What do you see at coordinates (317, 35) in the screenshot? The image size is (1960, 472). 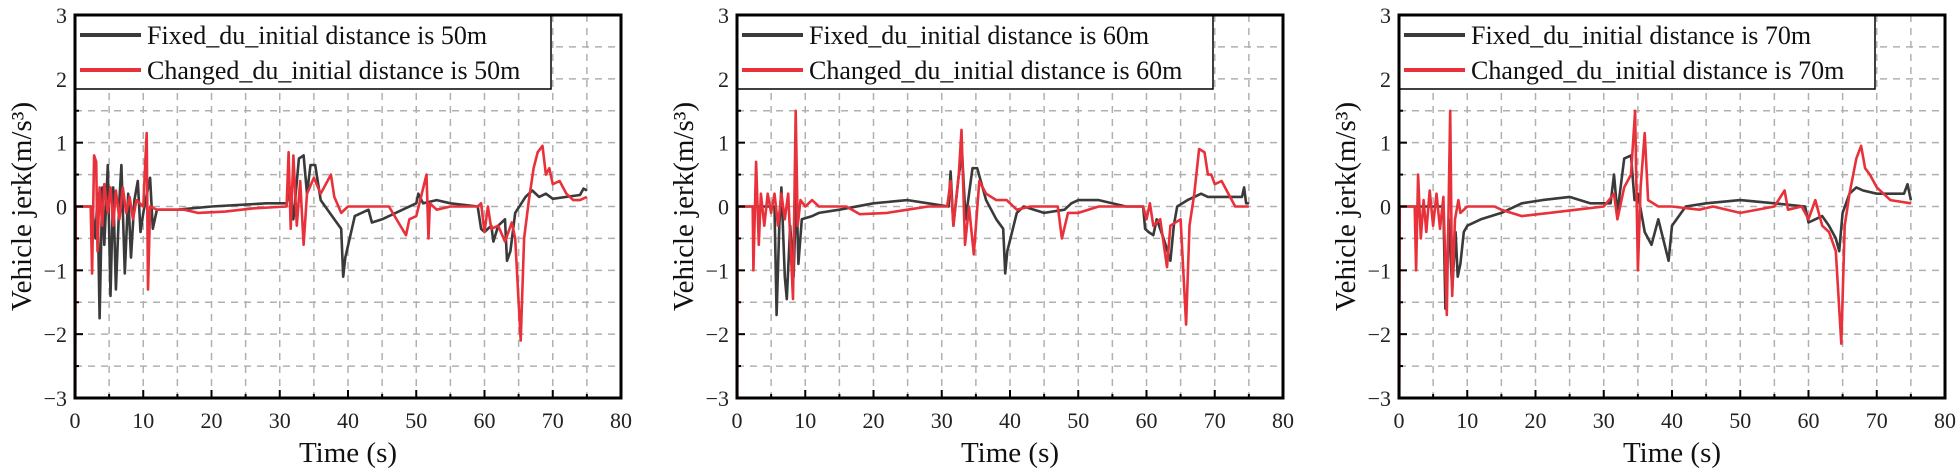 I see `legend-label: Fixed_du_initial distance is 50m` at bounding box center [317, 35].